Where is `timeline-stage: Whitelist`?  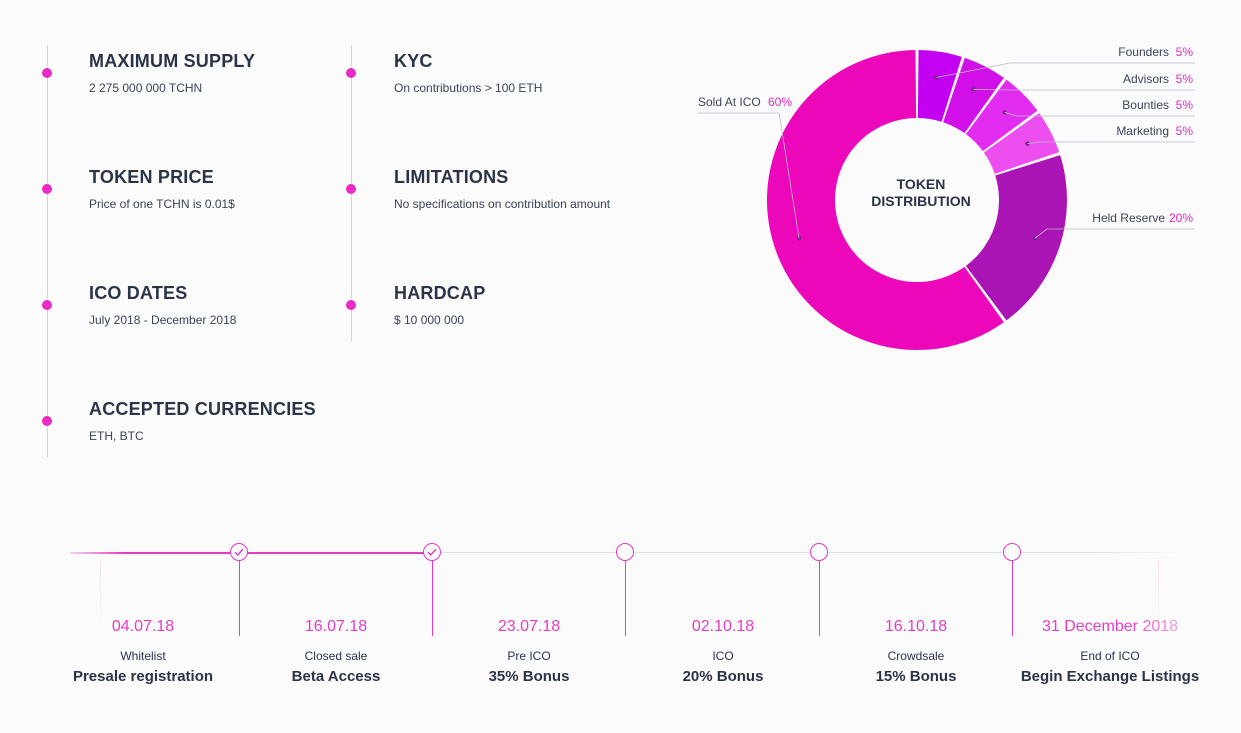 timeline-stage: Whitelist is located at coordinates (143, 656).